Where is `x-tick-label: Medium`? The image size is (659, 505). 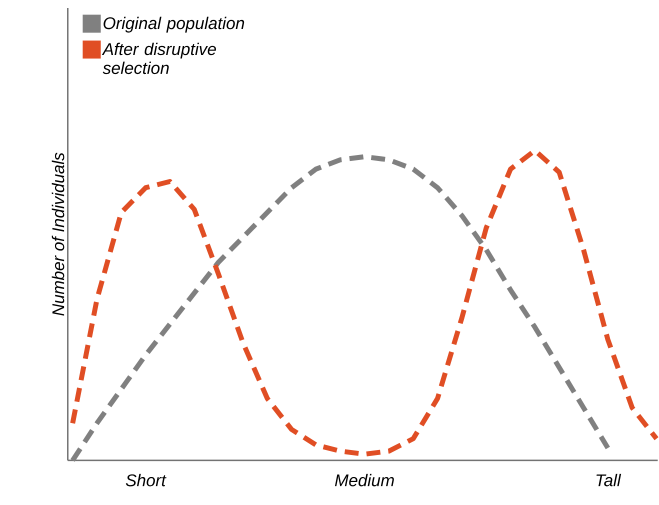 x-tick-label: Medium is located at coordinates (364, 480).